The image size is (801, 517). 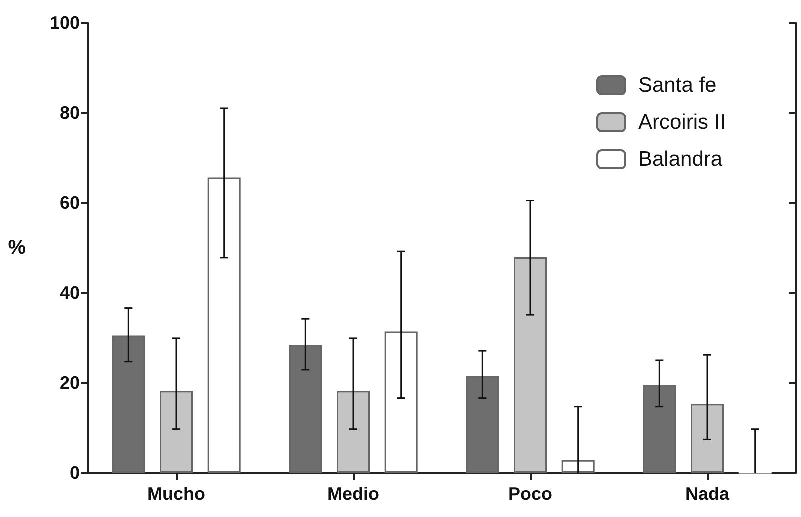 What do you see at coordinates (707, 494) in the screenshot?
I see `x-tick-label: Nada` at bounding box center [707, 494].